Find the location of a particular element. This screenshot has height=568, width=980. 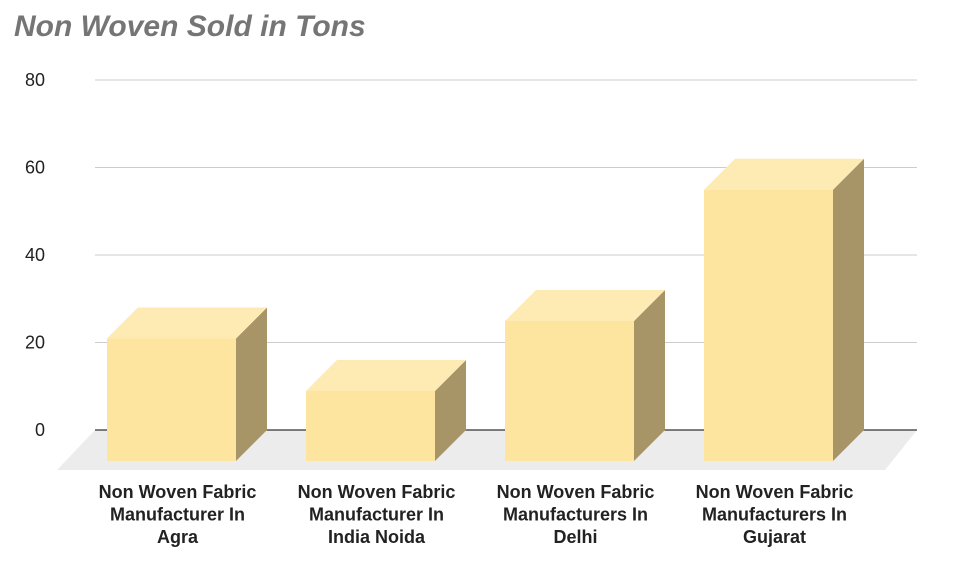

y-tick-label-60: 60 is located at coordinates (35, 168).